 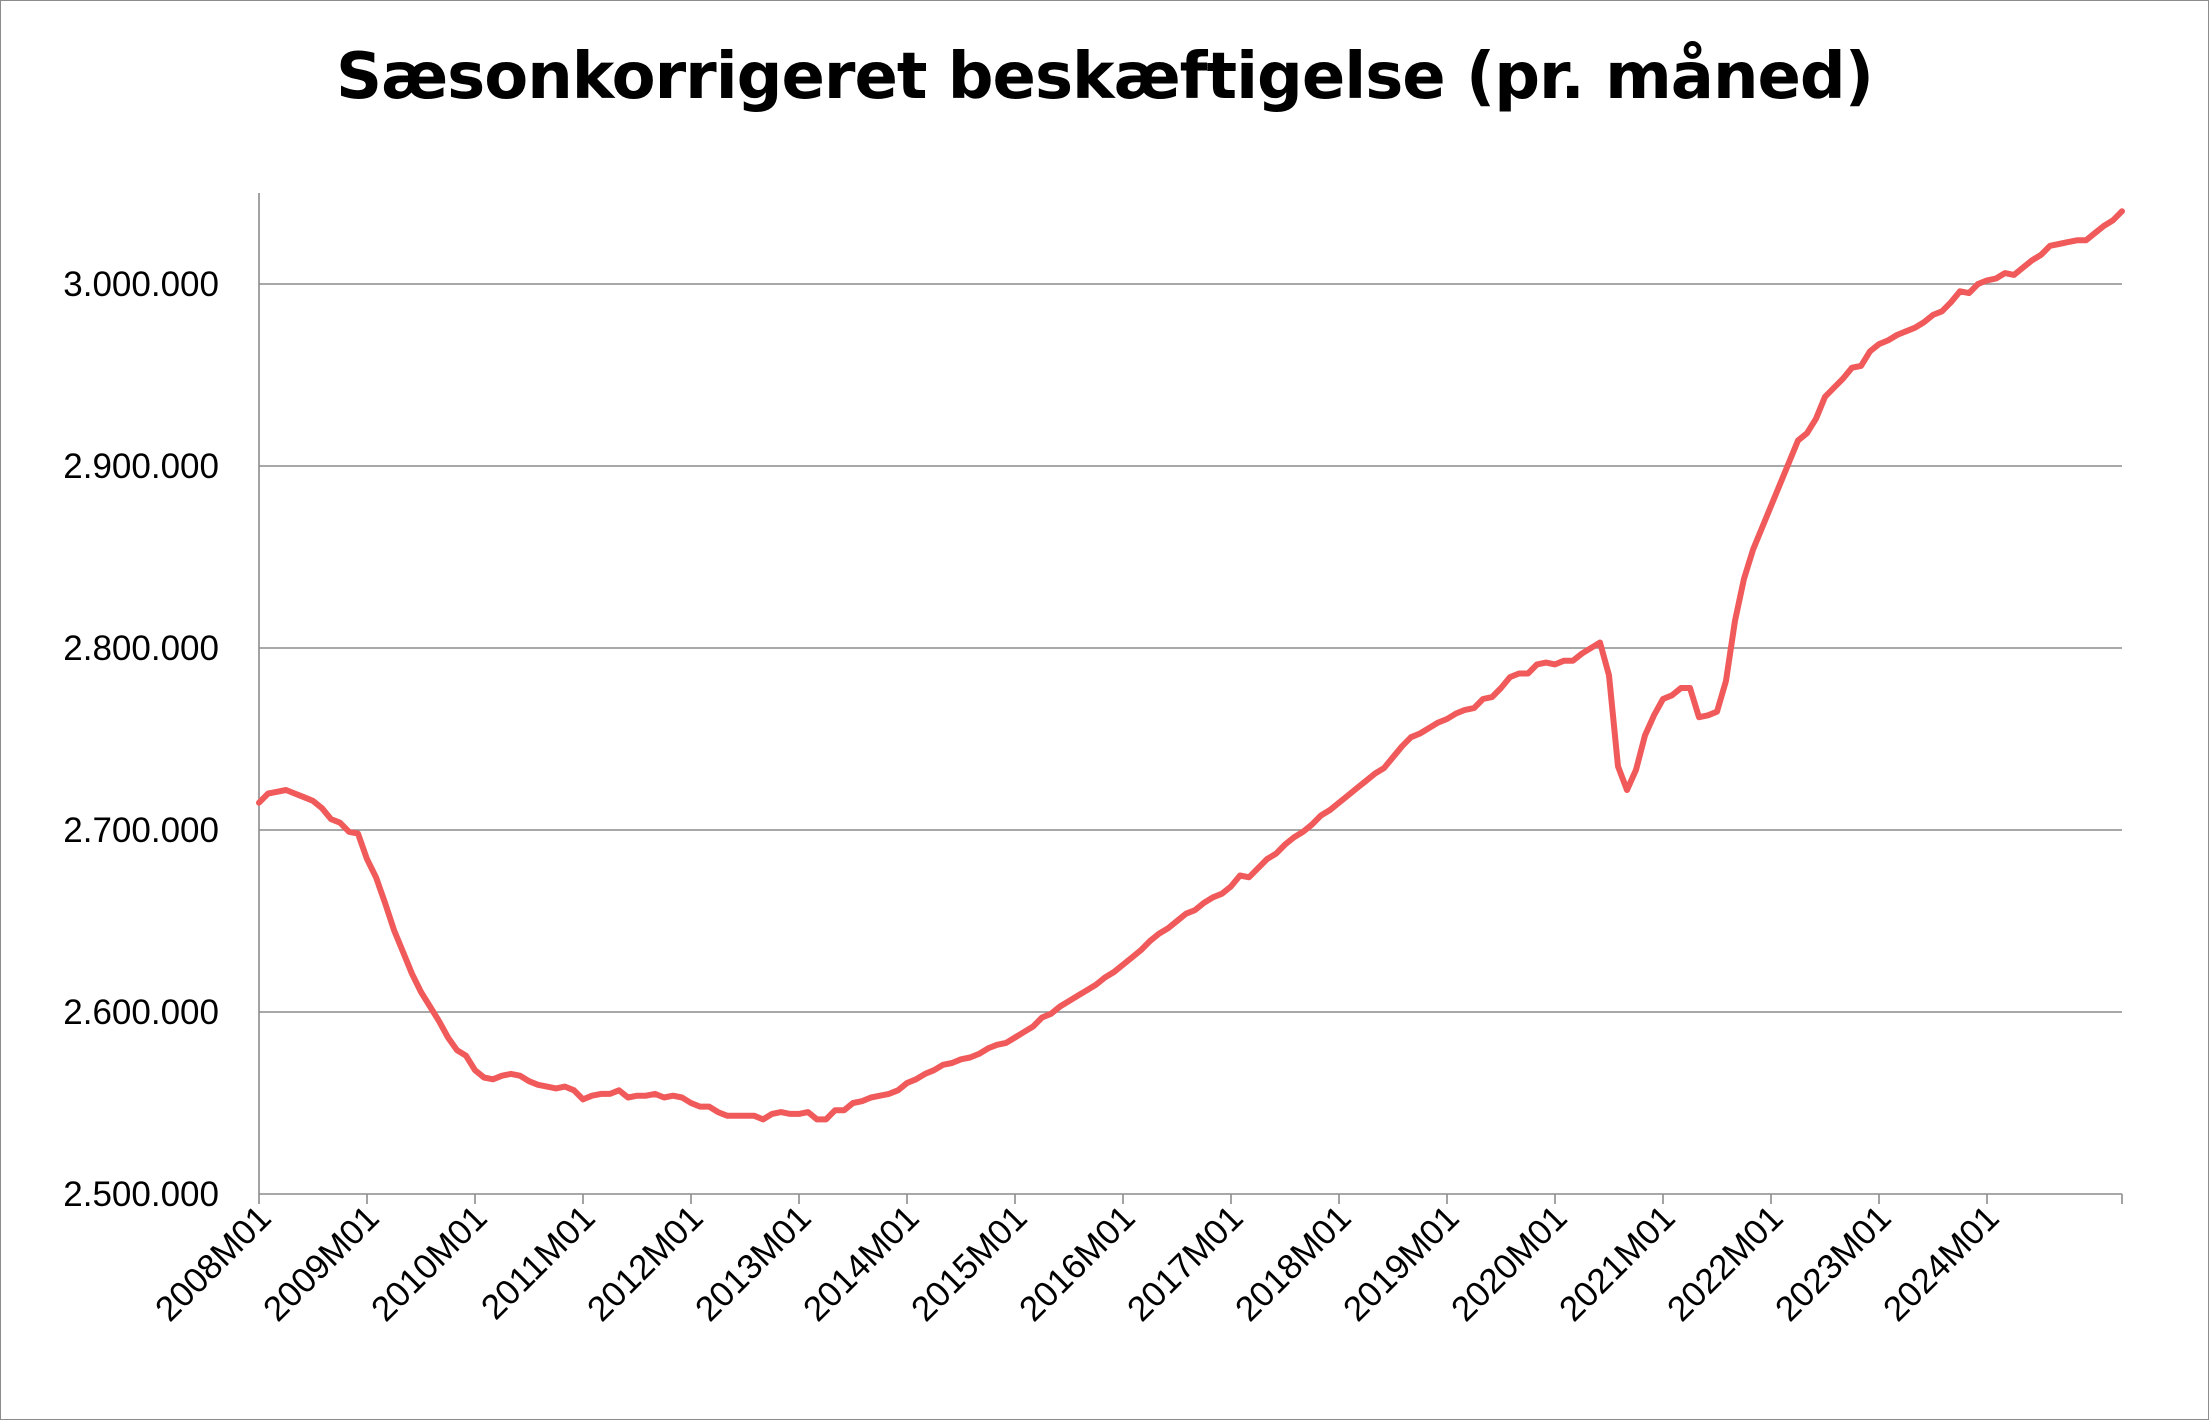 I want to click on x-tick-label: 2013M01, so click(x=753, y=1263).